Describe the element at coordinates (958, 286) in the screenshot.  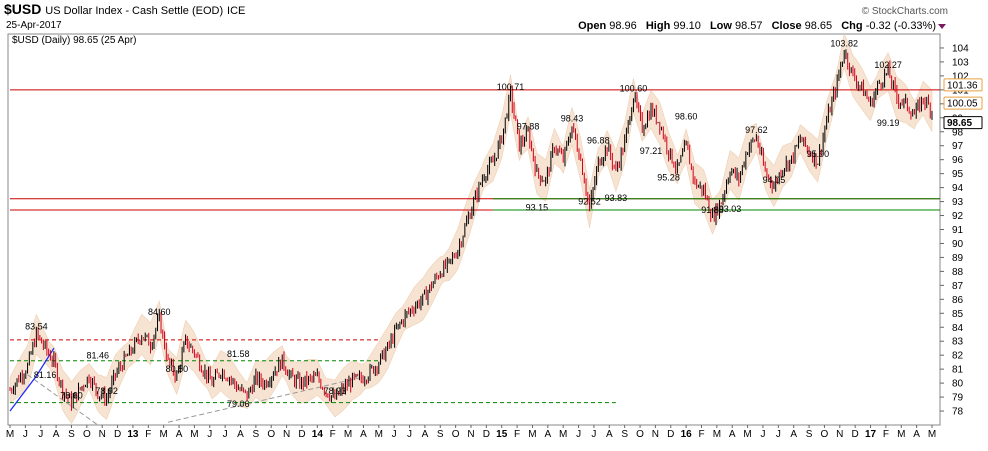
I see `y-tick-label: 87` at that location.